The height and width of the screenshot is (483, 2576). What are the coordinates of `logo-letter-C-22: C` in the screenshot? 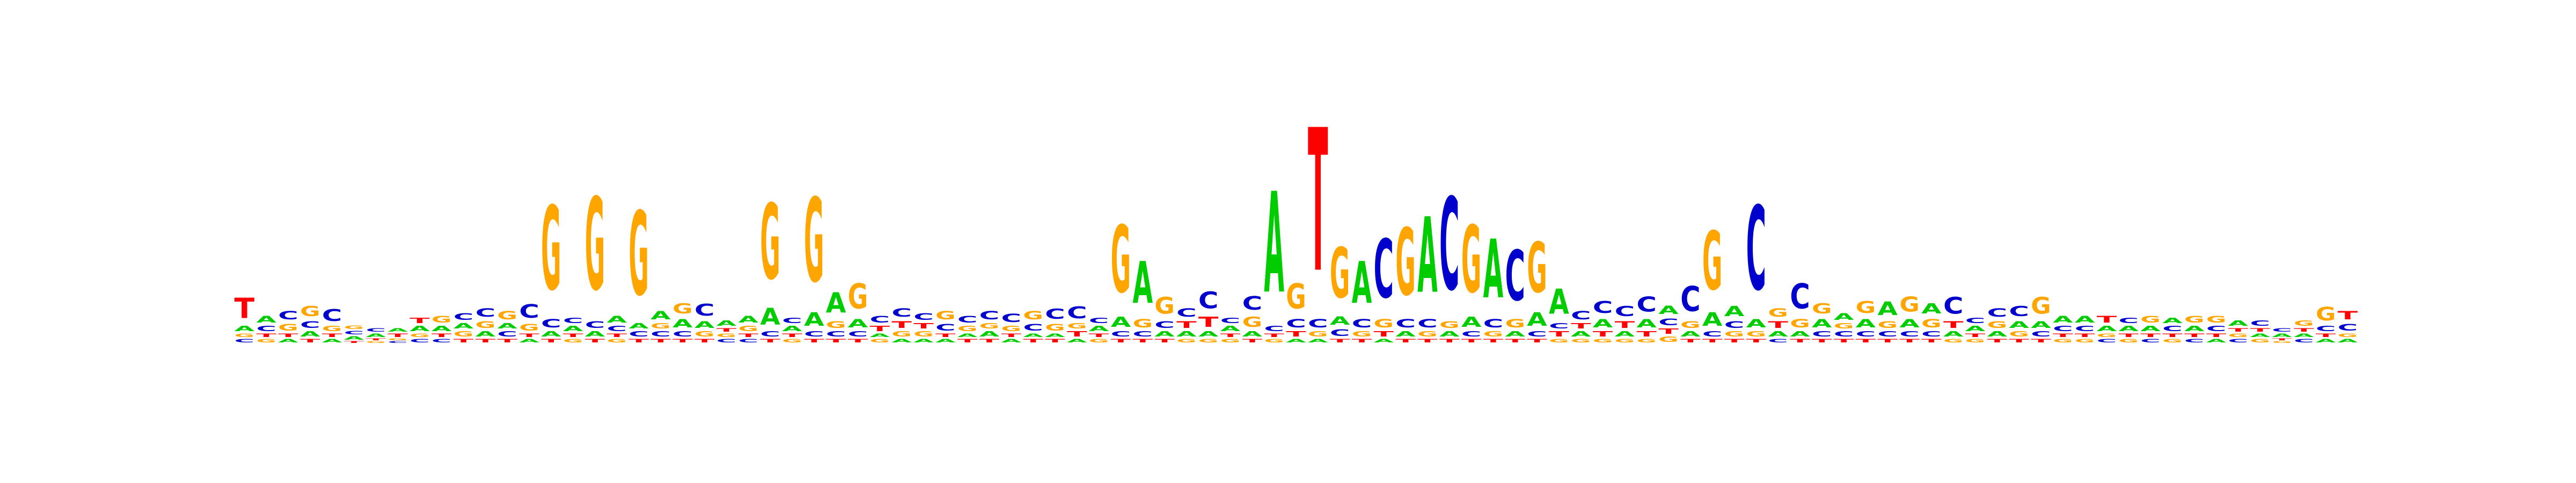 It's located at (704, 310).